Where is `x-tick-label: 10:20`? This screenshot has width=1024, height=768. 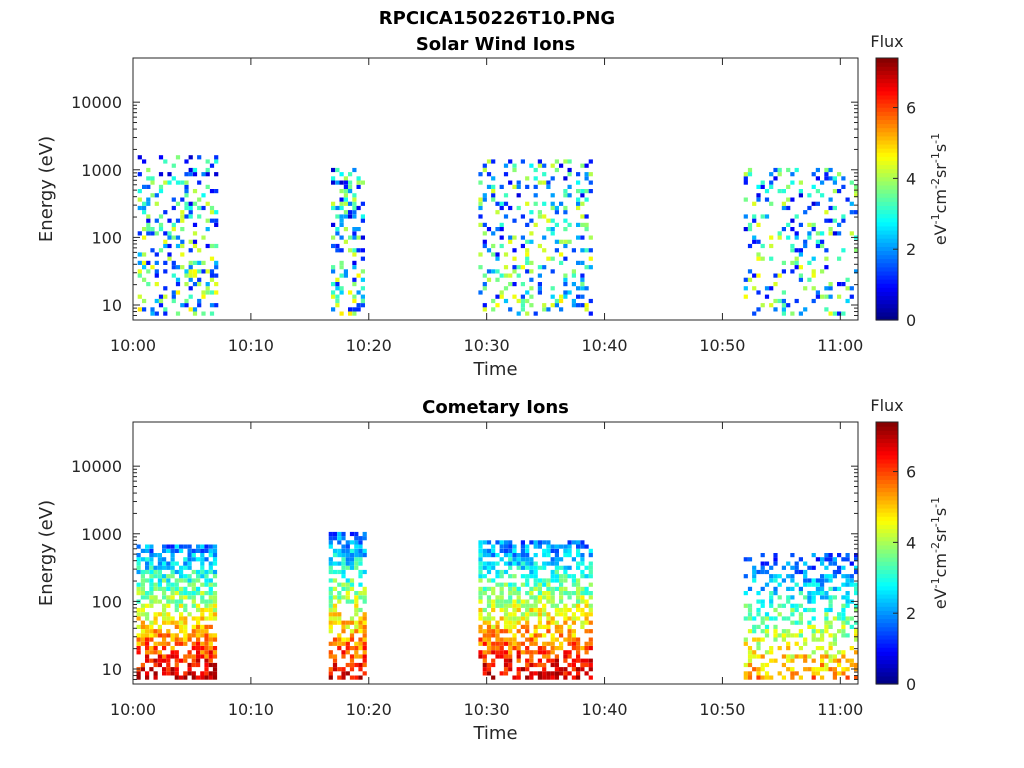
x-tick-label: 10:20 is located at coordinates (369, 345).